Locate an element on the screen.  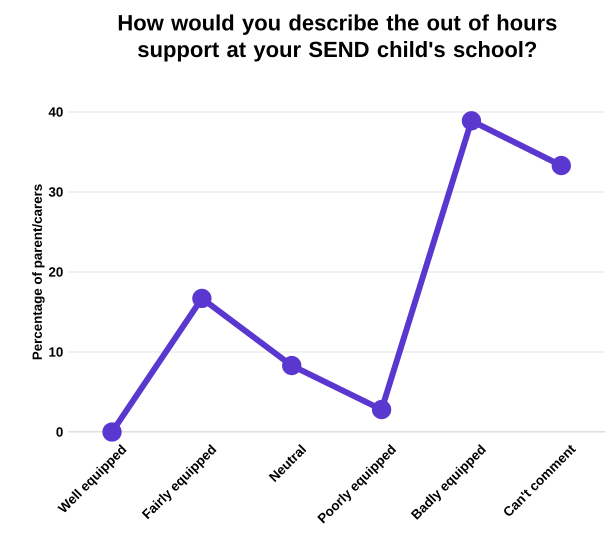
y-tick-label: 0 is located at coordinates (59, 432).